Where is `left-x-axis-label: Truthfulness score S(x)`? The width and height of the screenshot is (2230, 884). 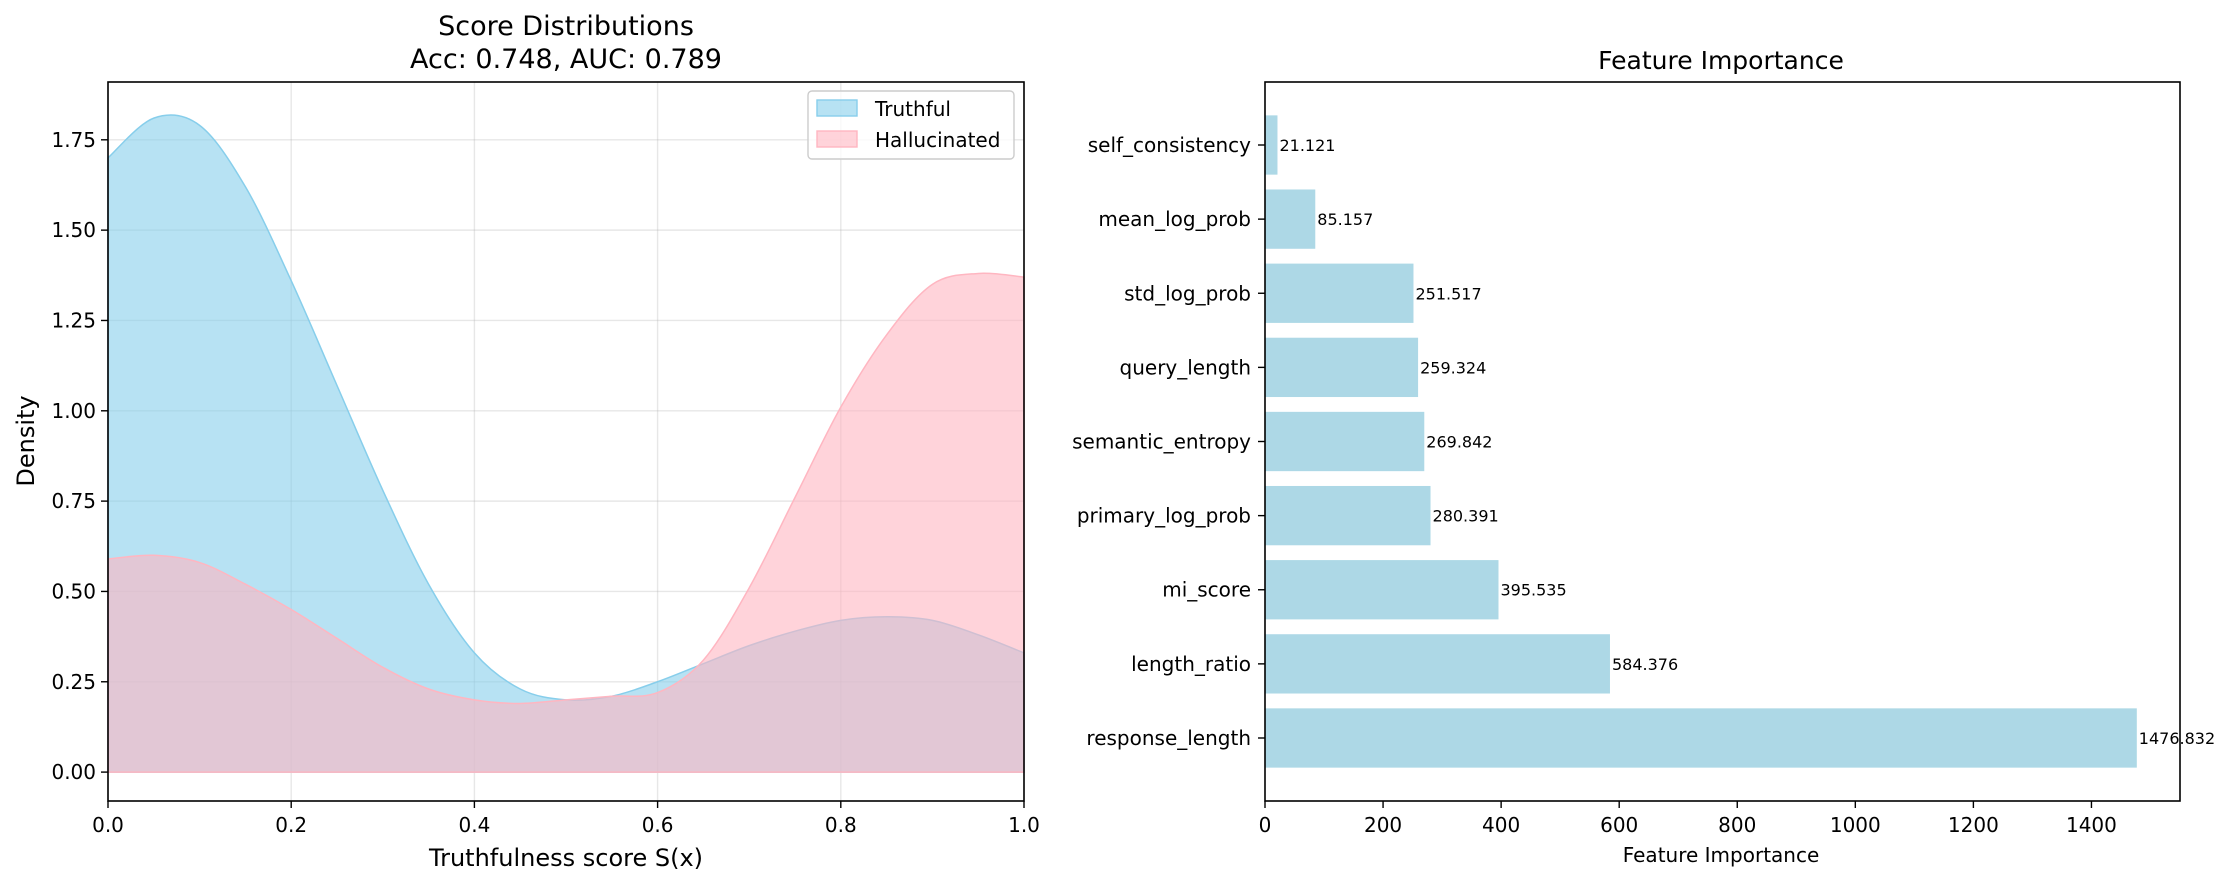 left-x-axis-label: Truthfulness score S(x) is located at coordinates (565, 858).